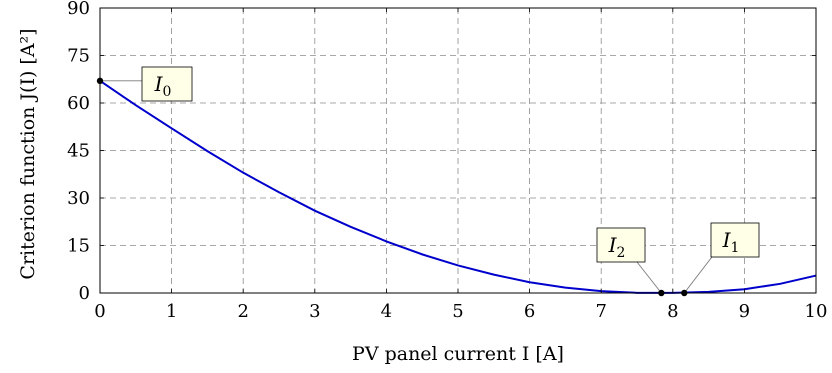 The image size is (832, 373). I want to click on x-tick-label: 1, so click(171, 311).